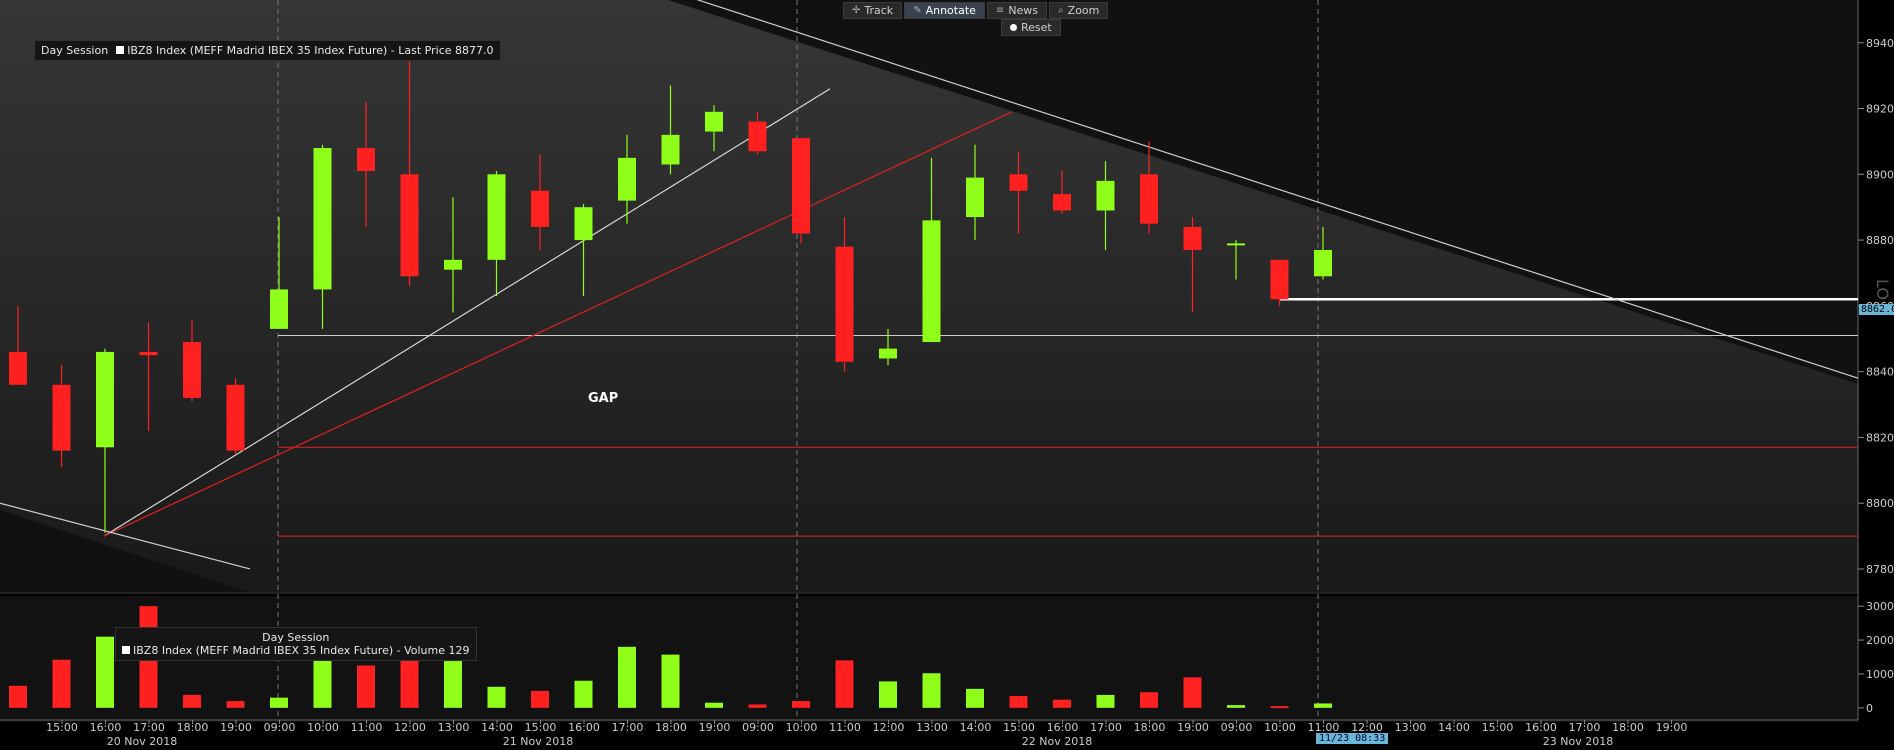 Image resolution: width=1894 pixels, height=750 pixels. What do you see at coordinates (1880, 606) in the screenshot?
I see `volume-y-tick-label: 3000` at bounding box center [1880, 606].